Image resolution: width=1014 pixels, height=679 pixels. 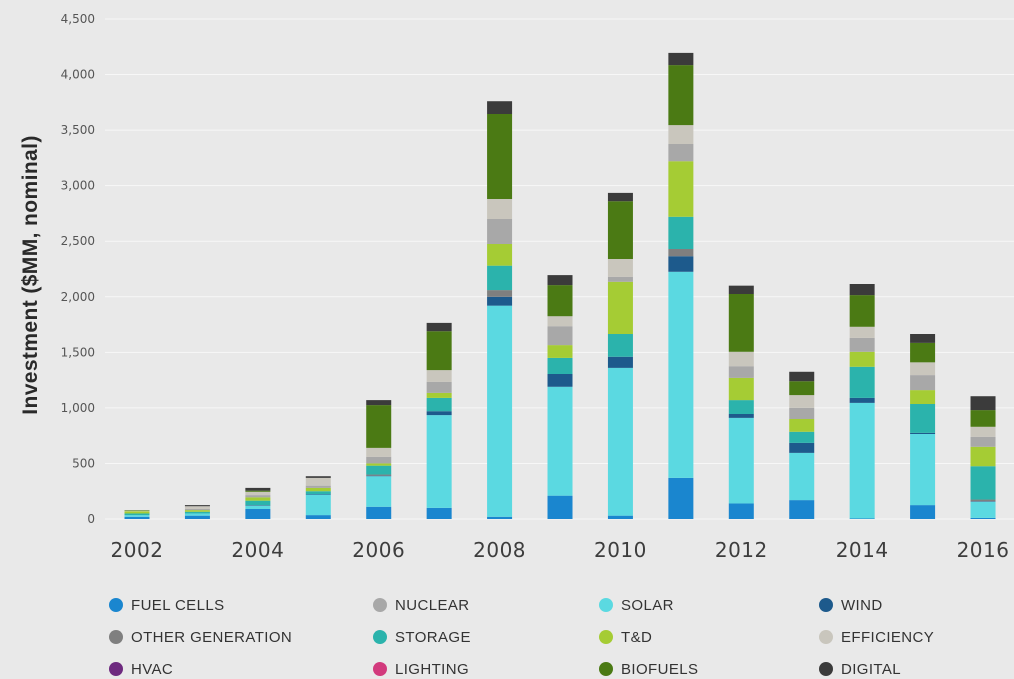 What do you see at coordinates (378, 550) in the screenshot?
I see `x-tick-label: 2006` at bounding box center [378, 550].